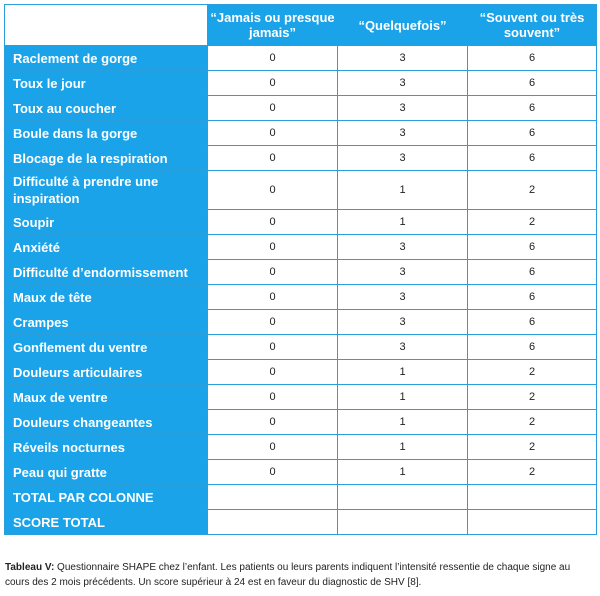  Describe the element at coordinates (106, 58) in the screenshot. I see `row-label: Raclement de gorge` at that location.